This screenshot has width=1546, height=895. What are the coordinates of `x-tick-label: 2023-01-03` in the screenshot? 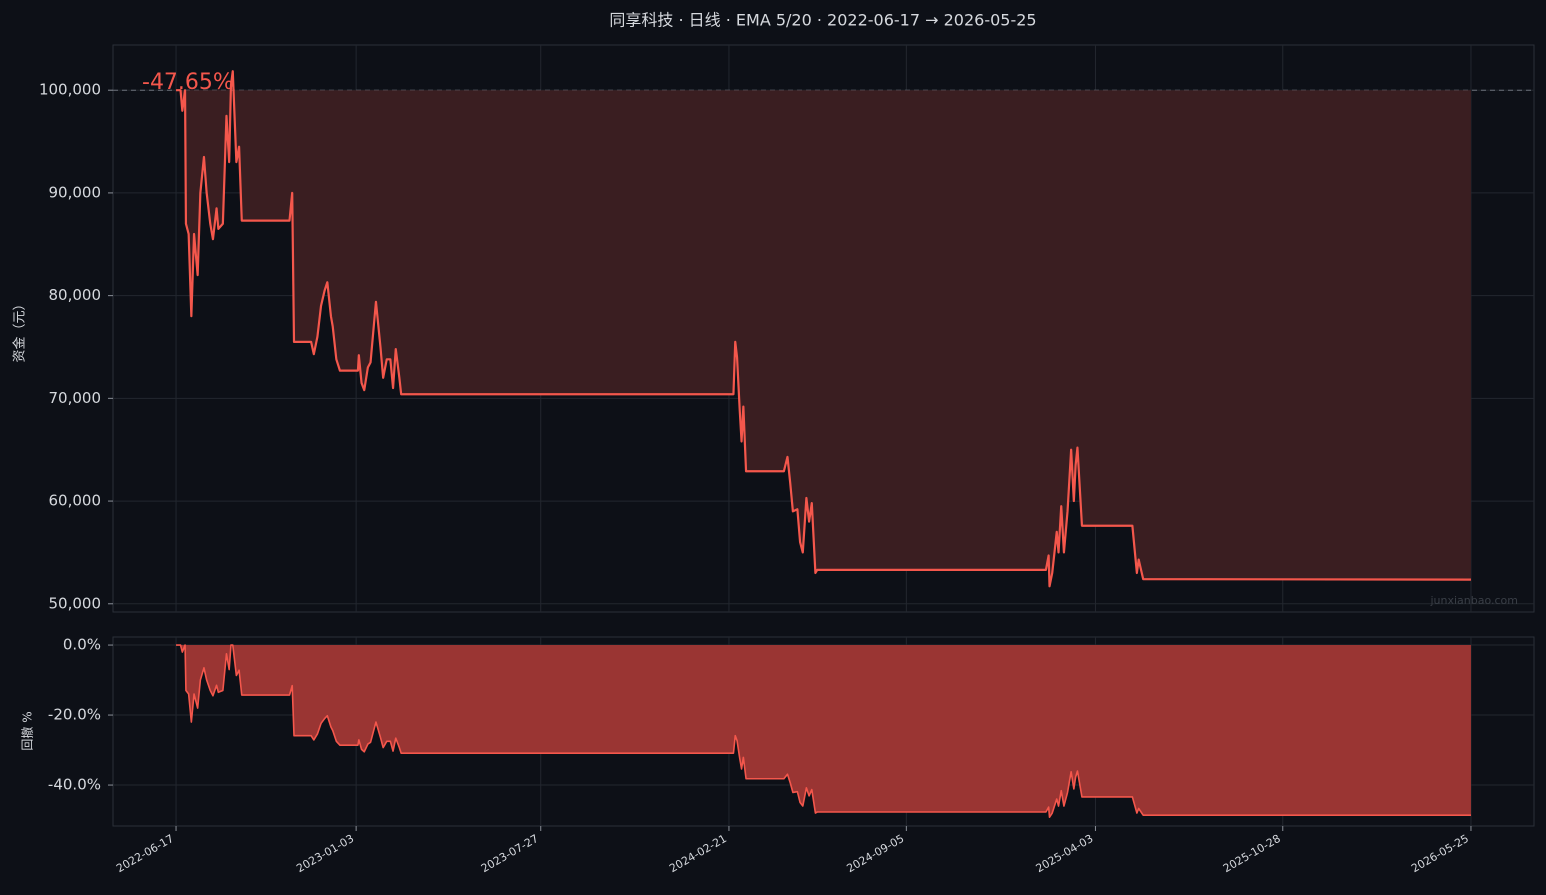 It's located at (325, 853).